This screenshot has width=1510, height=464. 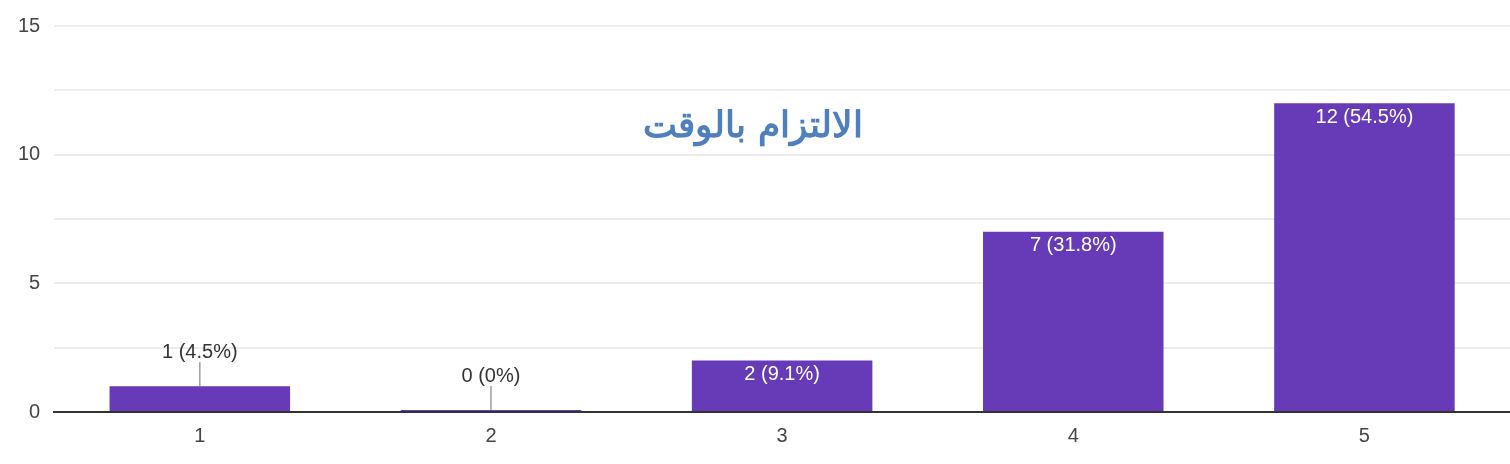 What do you see at coordinates (29, 24) in the screenshot?
I see `y-tick-label: 15` at bounding box center [29, 24].